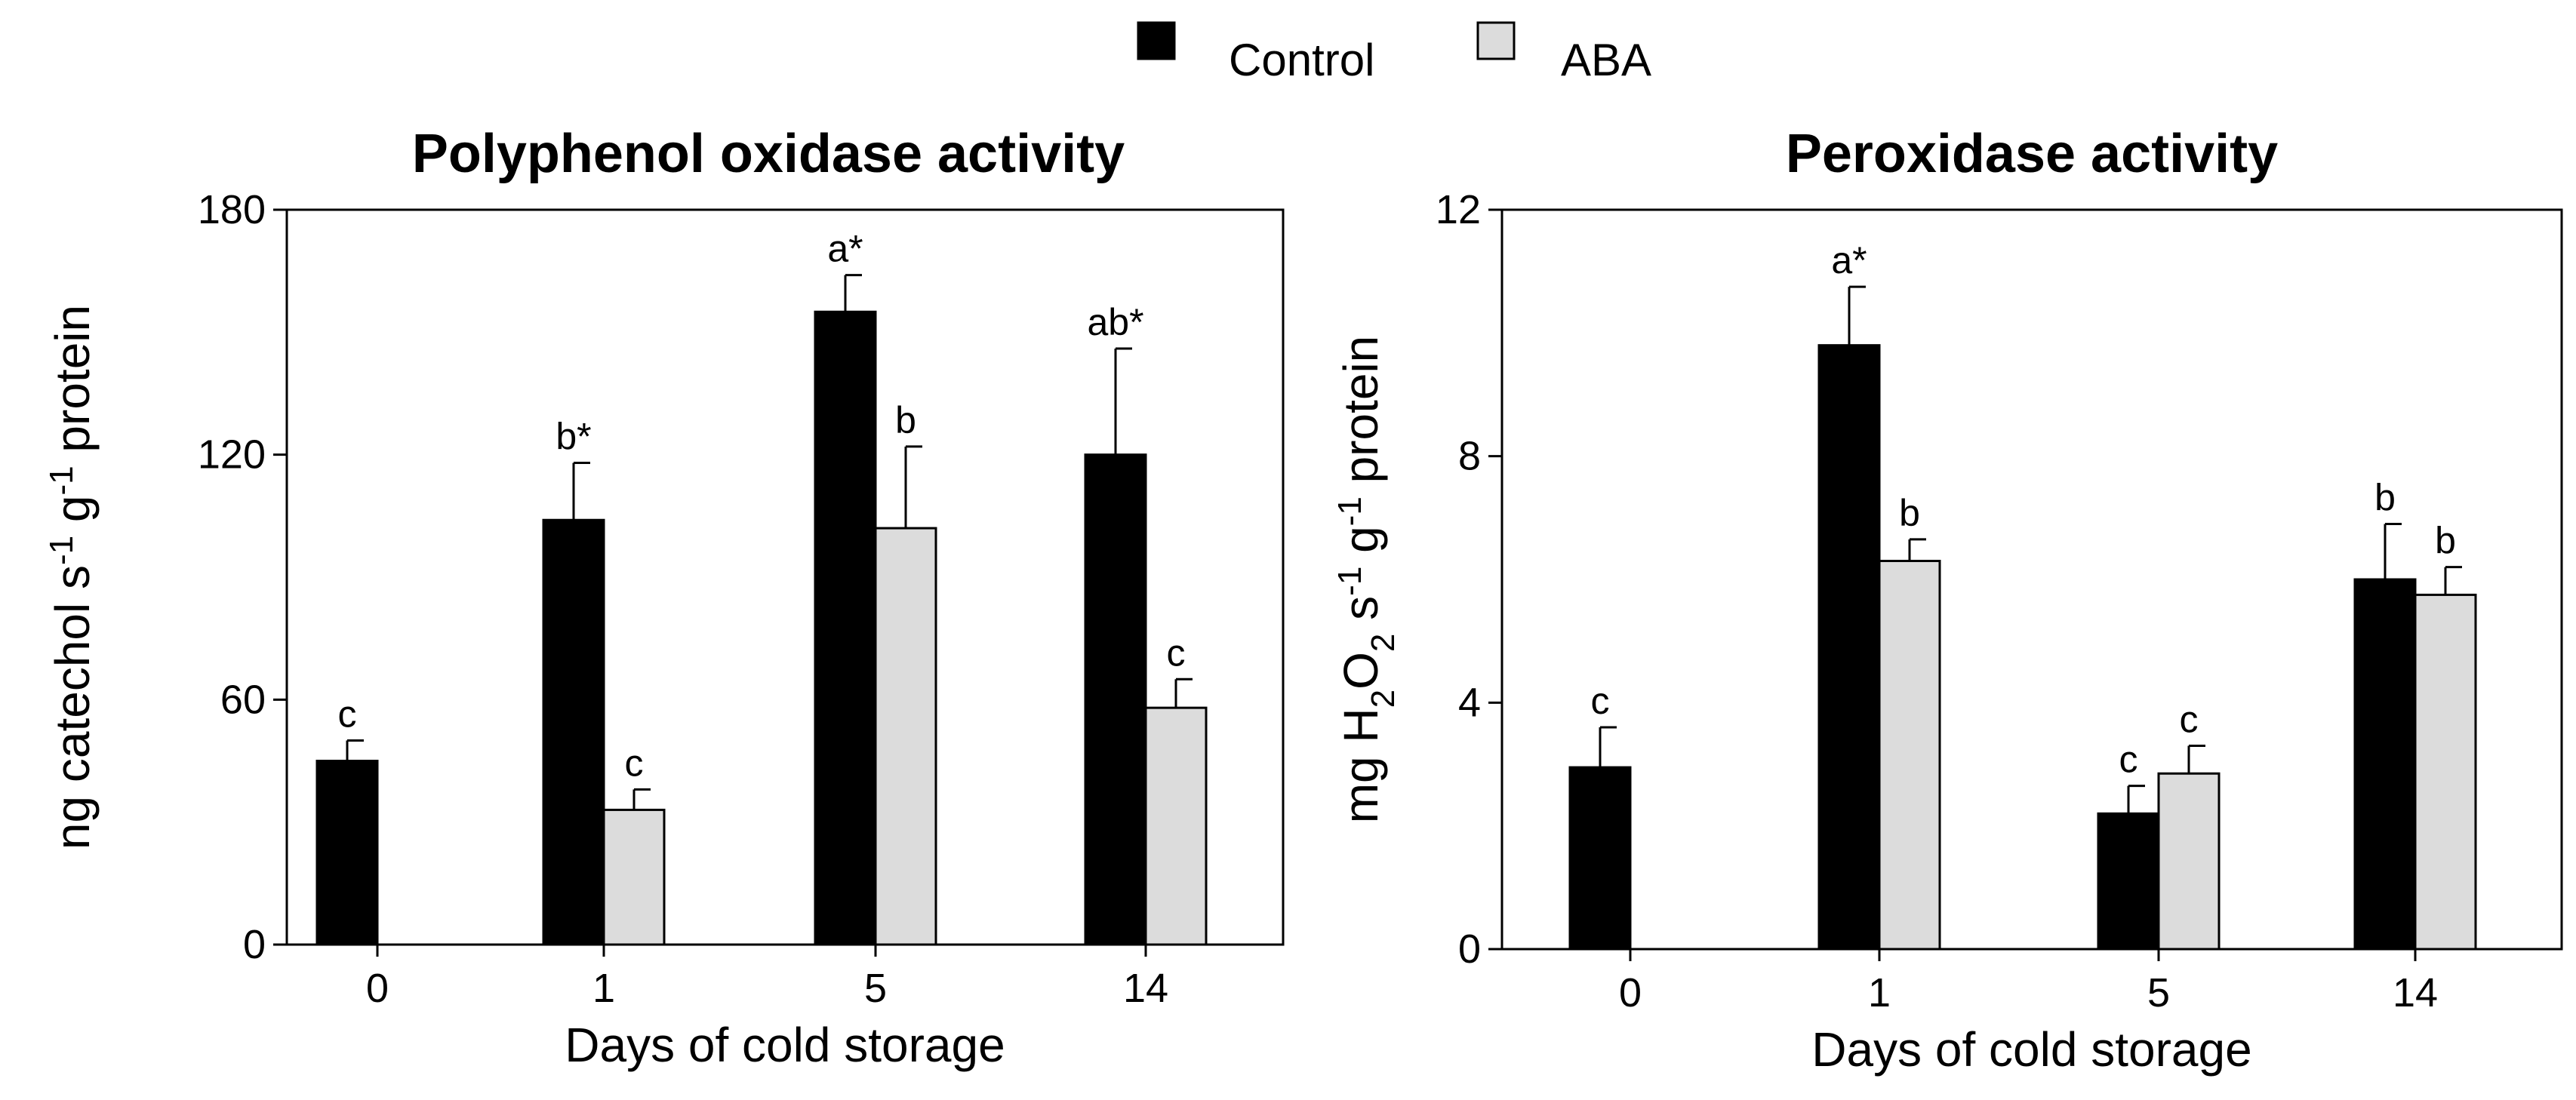 The image size is (2576, 1100). What do you see at coordinates (905, 420) in the screenshot?
I see `significance-label-aba-day-5: b` at bounding box center [905, 420].